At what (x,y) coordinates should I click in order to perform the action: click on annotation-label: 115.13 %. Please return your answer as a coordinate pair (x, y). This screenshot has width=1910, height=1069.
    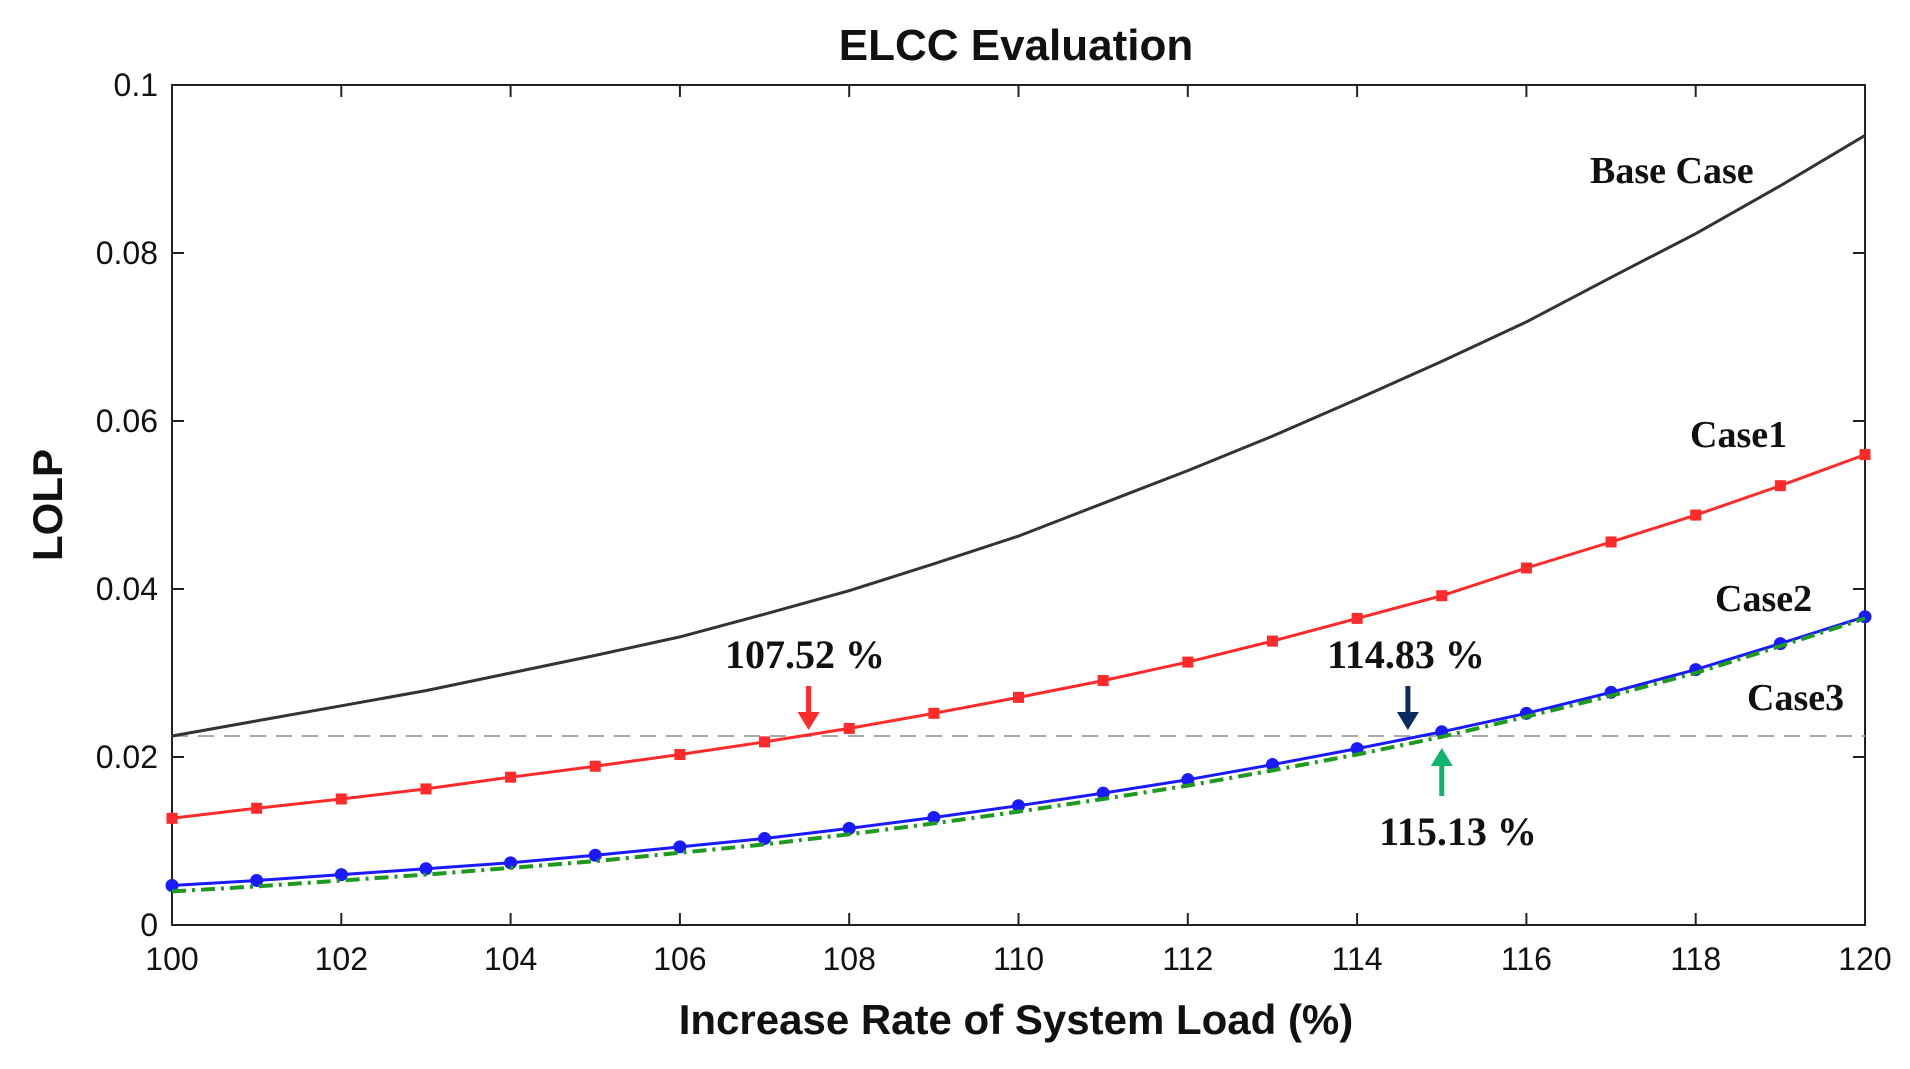
    Looking at the image, I should click on (1458, 831).